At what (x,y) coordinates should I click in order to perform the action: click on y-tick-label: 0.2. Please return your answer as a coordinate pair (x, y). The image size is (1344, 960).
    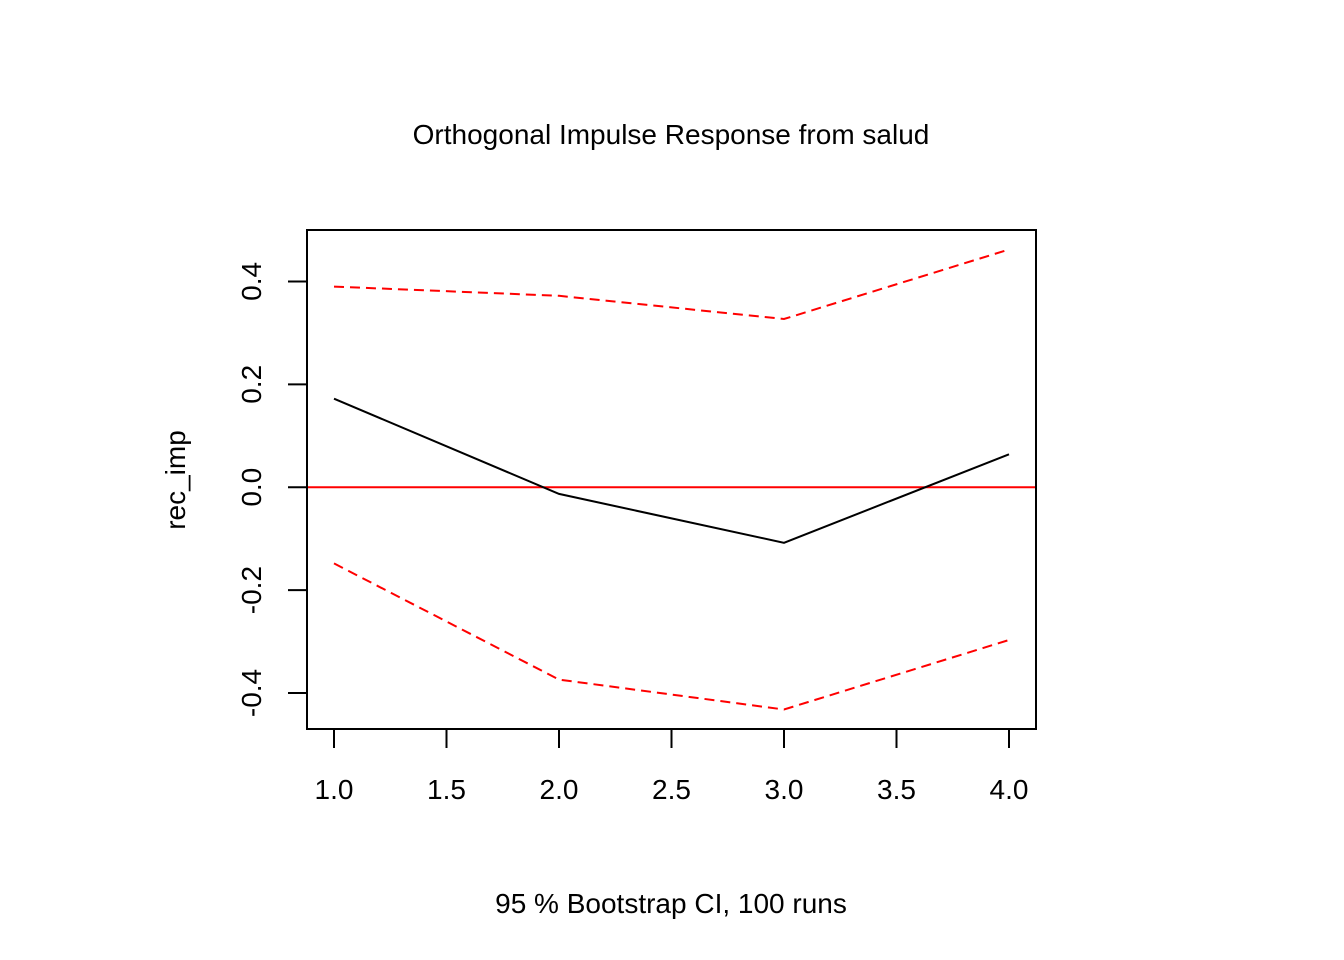
    Looking at the image, I should click on (251, 384).